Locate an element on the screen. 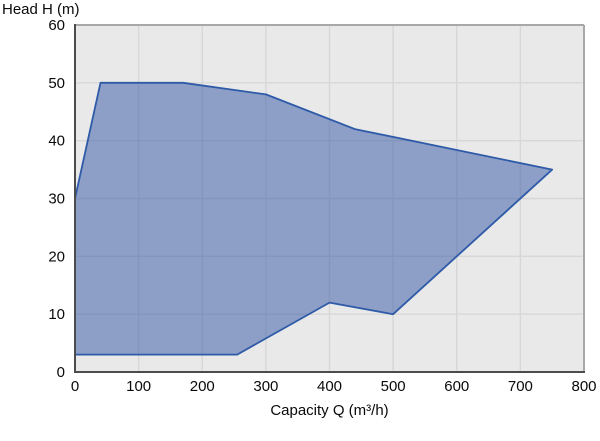 The image size is (600, 441). x-tick-label-600: 600 is located at coordinates (456, 386).